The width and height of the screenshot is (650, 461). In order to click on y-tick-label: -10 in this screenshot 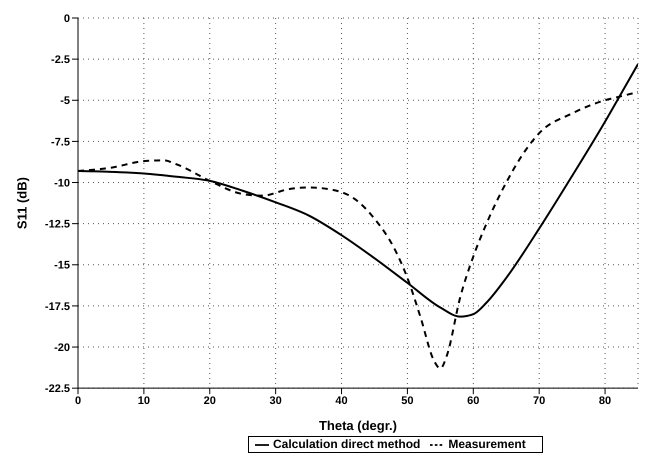, I will do `click(62, 183)`.